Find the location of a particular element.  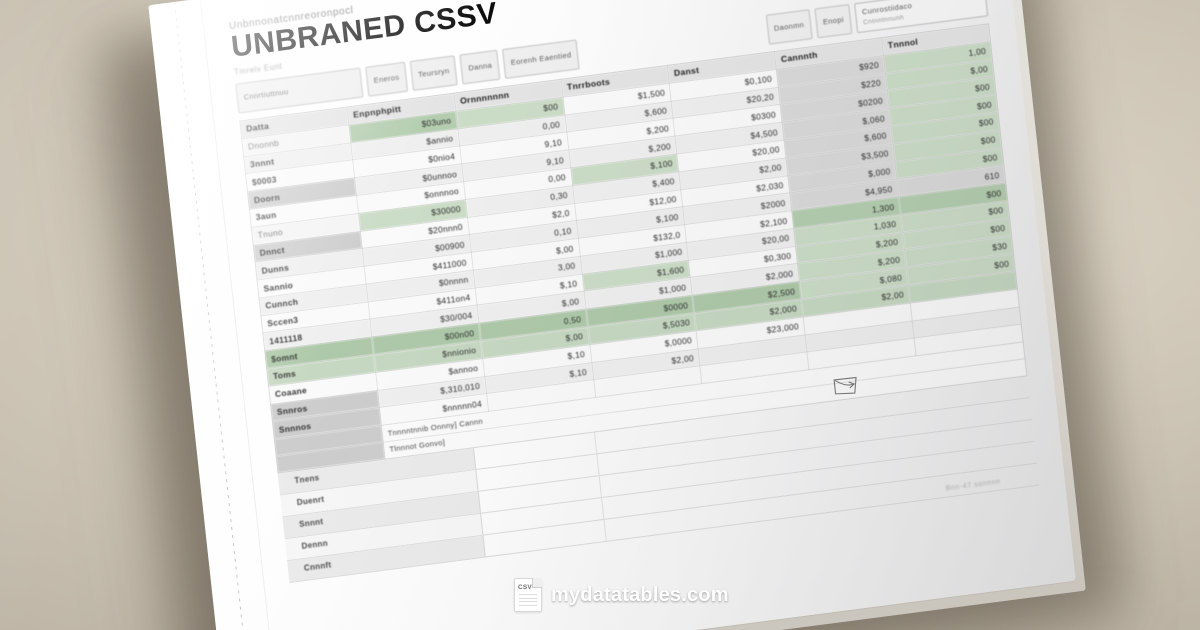

meta-chip-line1: Teursryn is located at coordinates (433, 73).